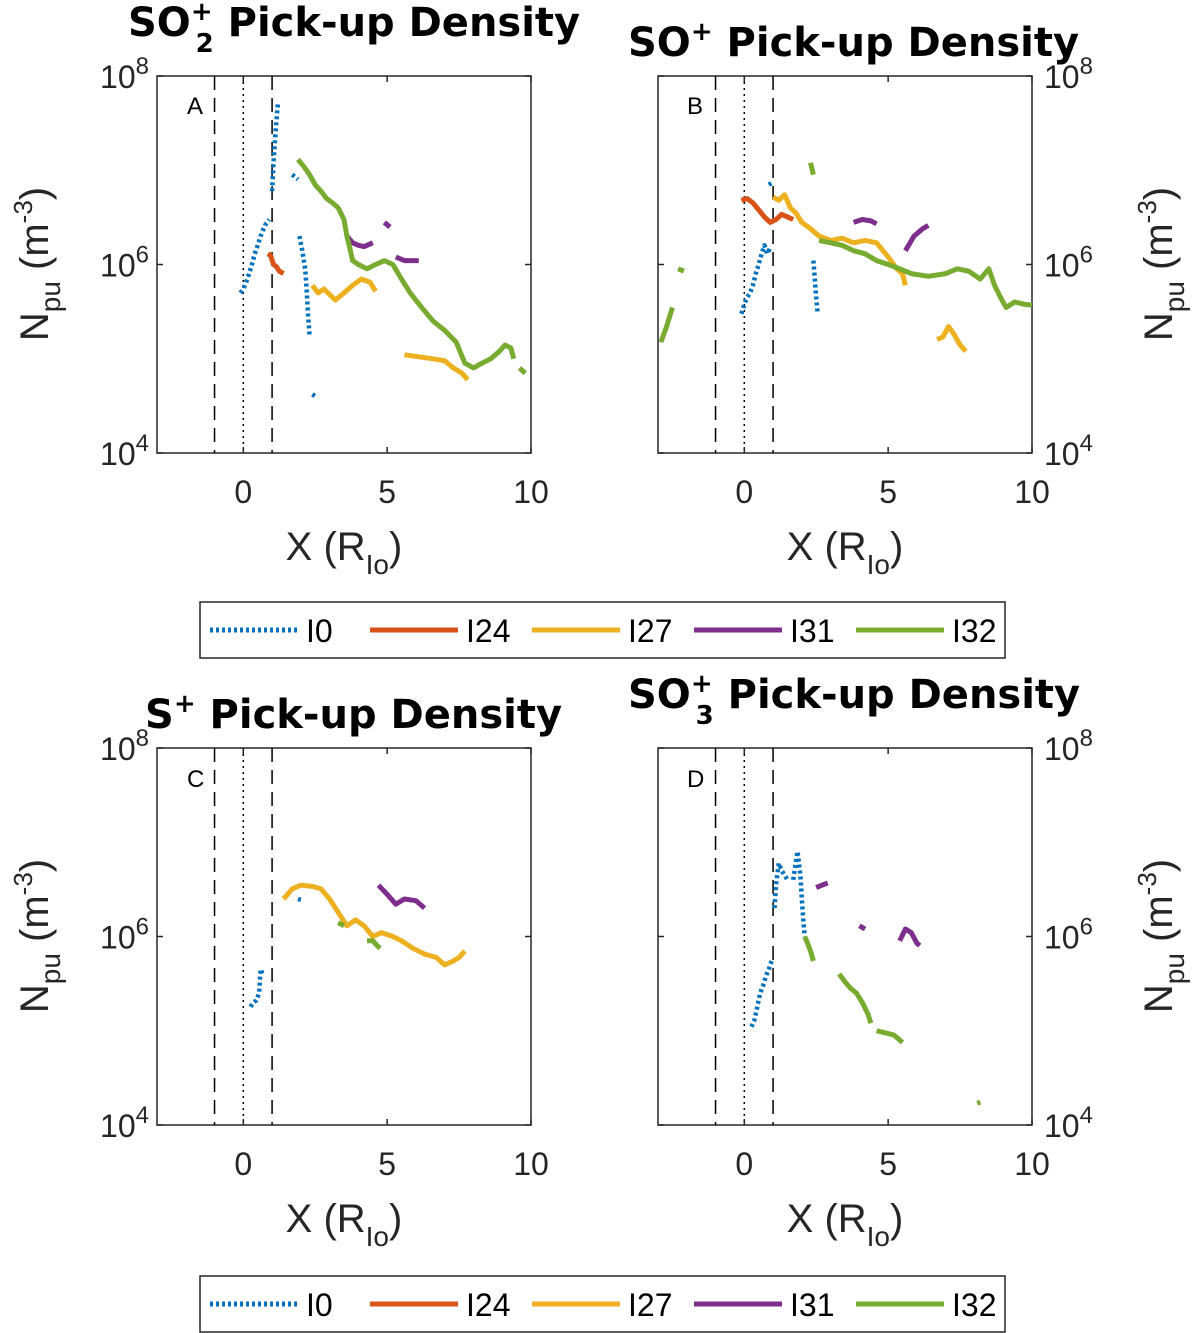 Image resolution: width=1200 pixels, height=1333 pixels. Describe the element at coordinates (1068, 935) in the screenshot. I see `panel-d-ytick-label-1: 10⁶` at that location.